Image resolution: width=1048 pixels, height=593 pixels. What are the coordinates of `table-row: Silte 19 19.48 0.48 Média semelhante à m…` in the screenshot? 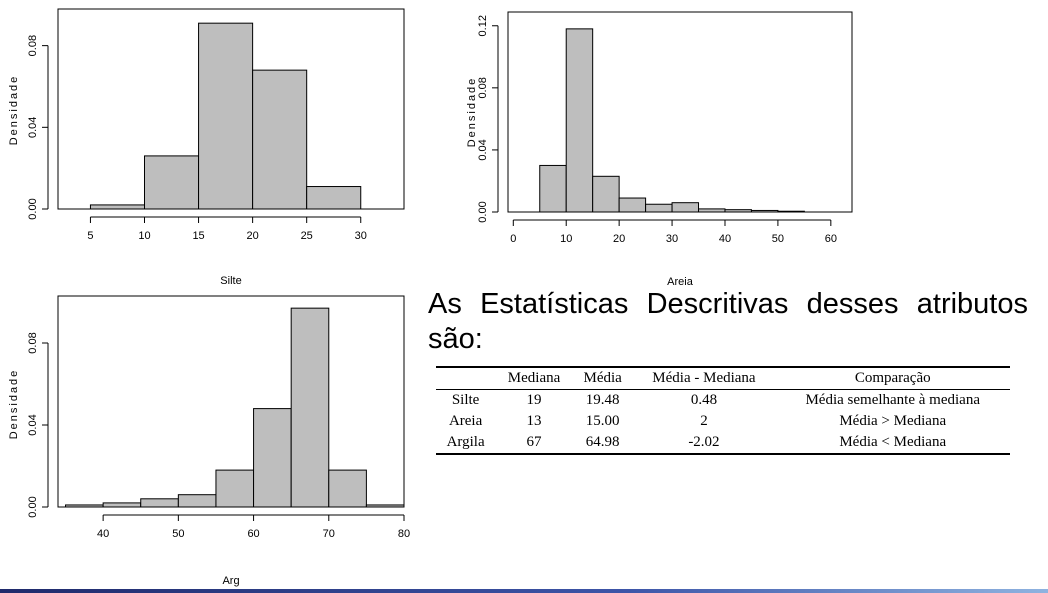 It's located at (723, 401).